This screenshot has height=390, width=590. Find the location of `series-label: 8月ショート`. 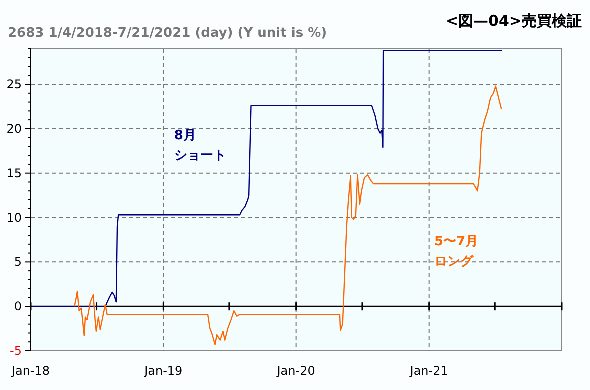

series-label: 8月ショート is located at coordinates (200, 146).